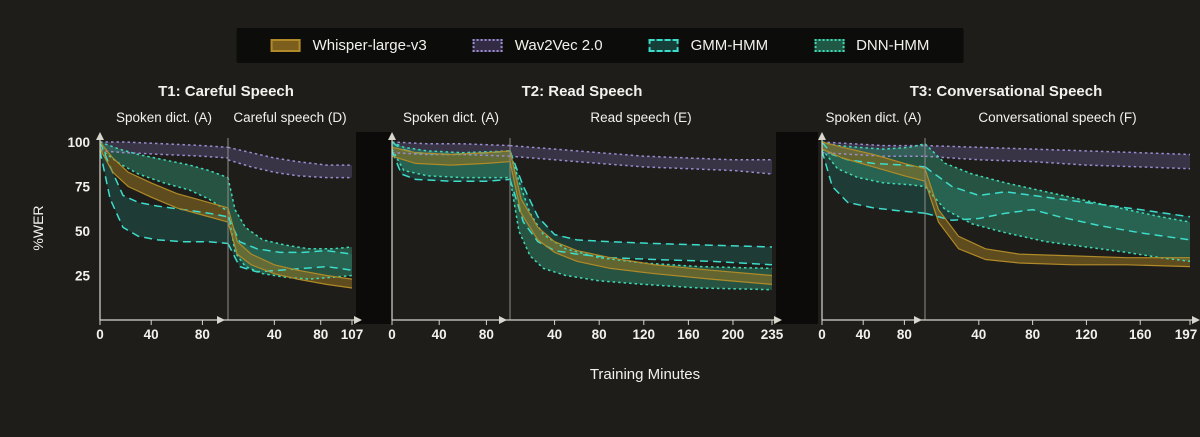 This screenshot has width=1200, height=437. Describe the element at coordinates (645, 374) in the screenshot. I see `x-axis-label: Training Minutes` at that location.